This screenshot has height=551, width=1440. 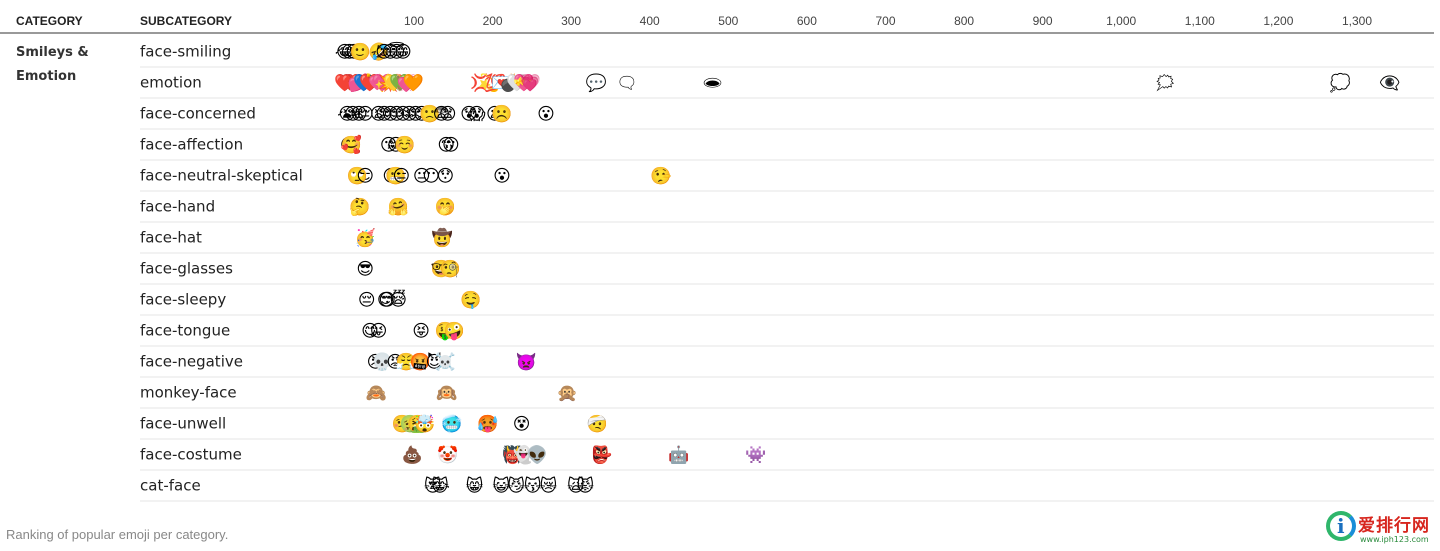 What do you see at coordinates (516, 486) in the screenshot?
I see `emoji-point: 😼` at bounding box center [516, 486].